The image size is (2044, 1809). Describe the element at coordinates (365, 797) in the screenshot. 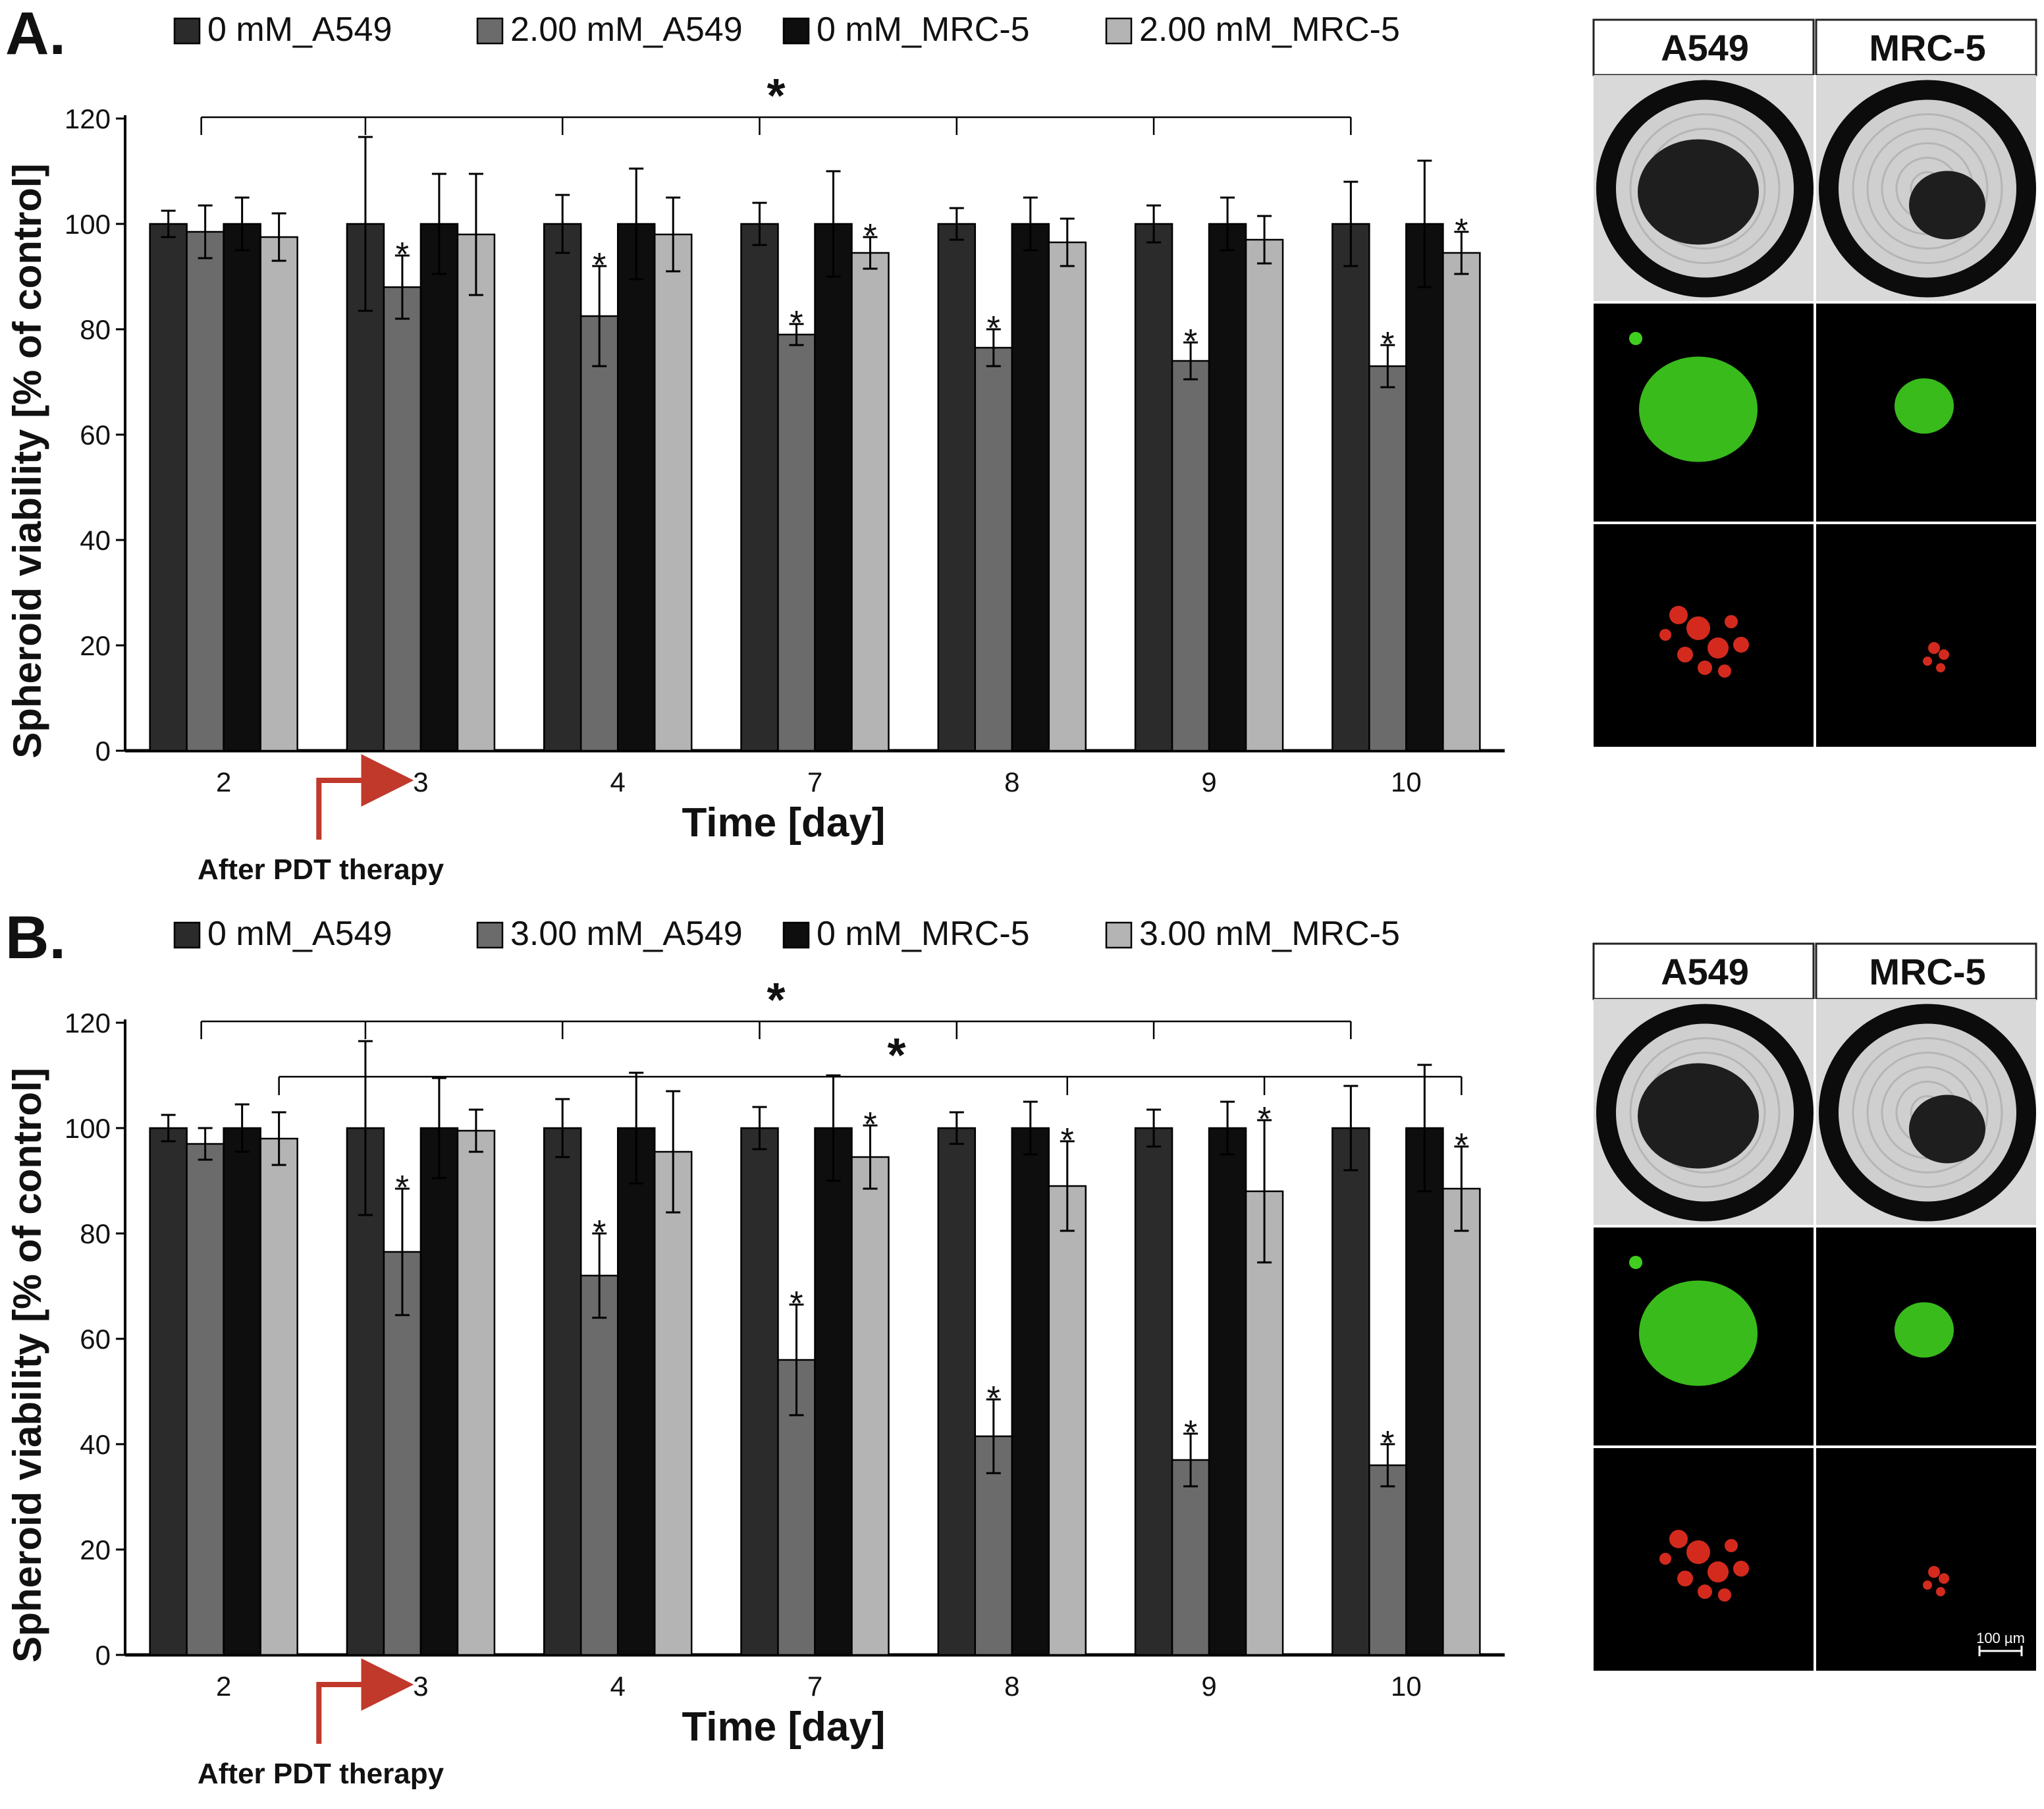

I see `pdt-arrow` at that location.